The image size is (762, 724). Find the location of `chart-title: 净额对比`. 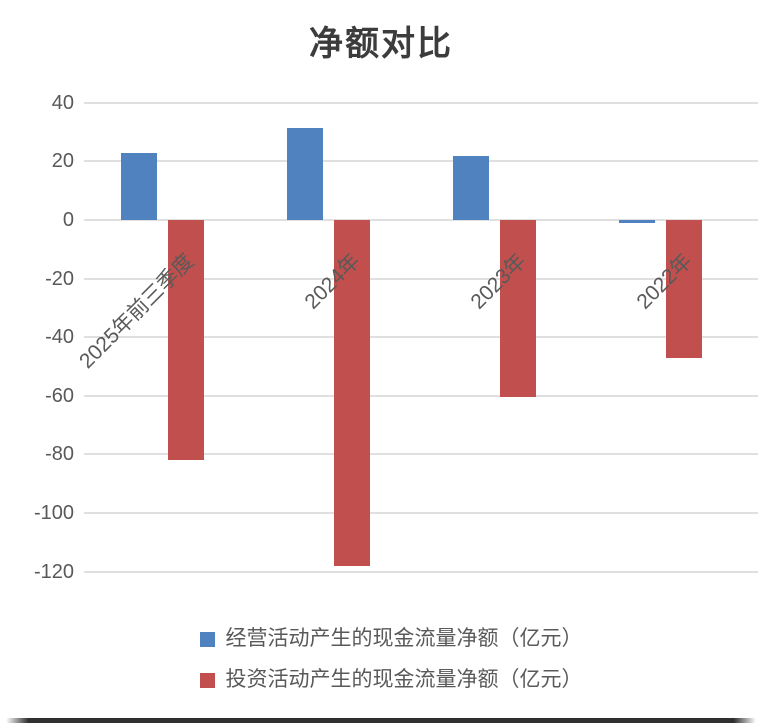

chart-title: 净额对比 is located at coordinates (381, 44).